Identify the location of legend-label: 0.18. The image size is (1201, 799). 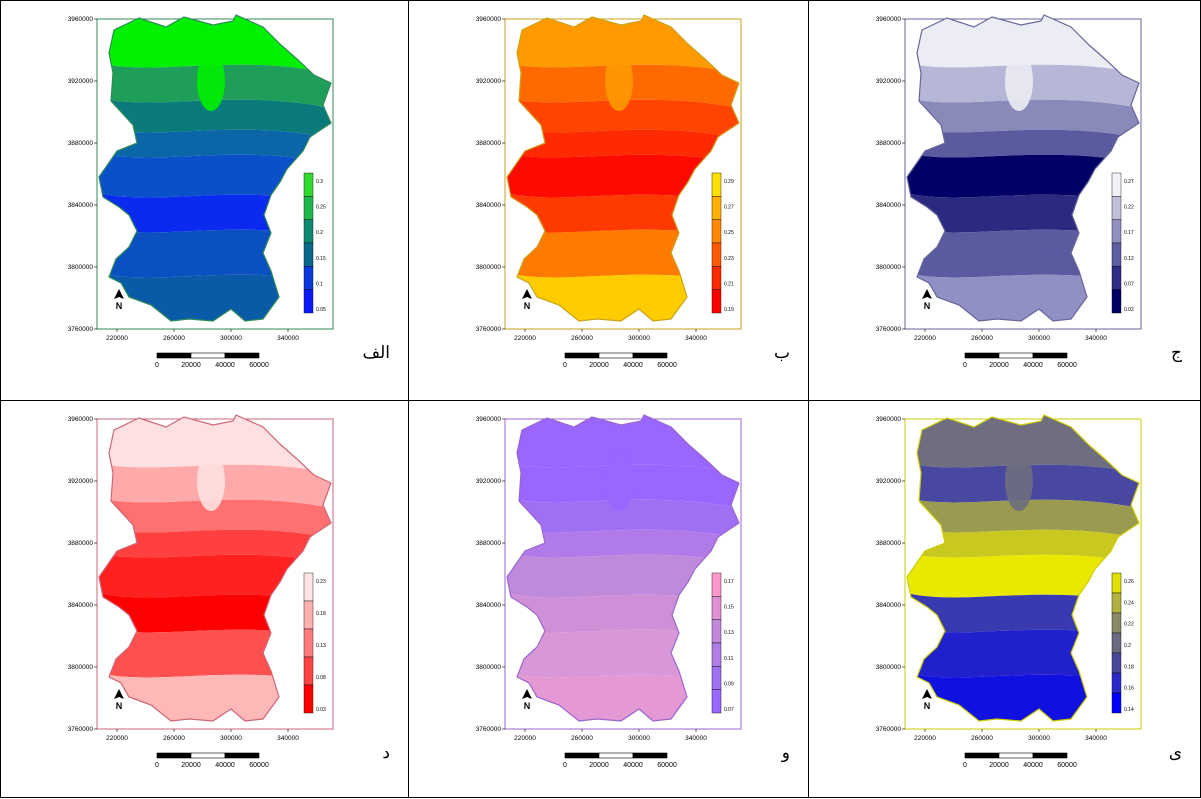
(1129, 667).